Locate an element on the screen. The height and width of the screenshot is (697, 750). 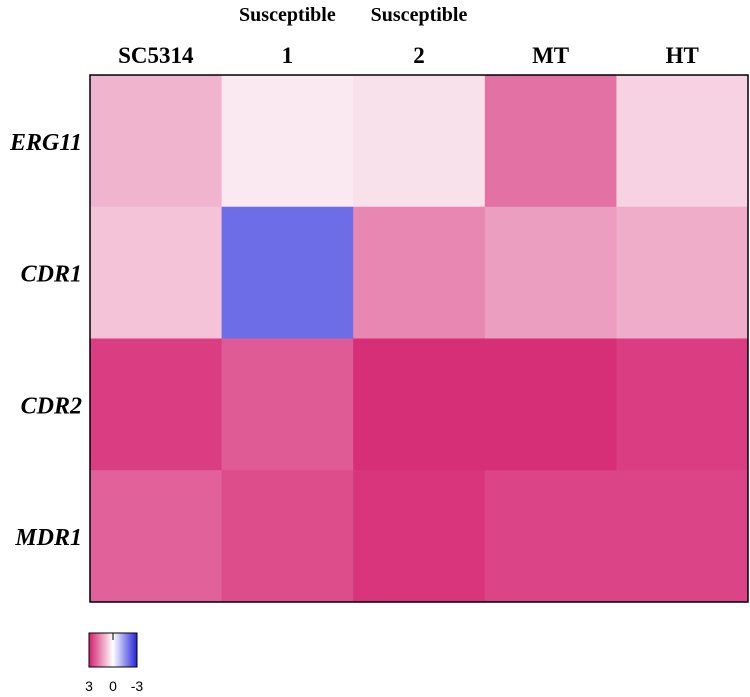
heatmap-cell-erg11-col1 is located at coordinates (156, 141).